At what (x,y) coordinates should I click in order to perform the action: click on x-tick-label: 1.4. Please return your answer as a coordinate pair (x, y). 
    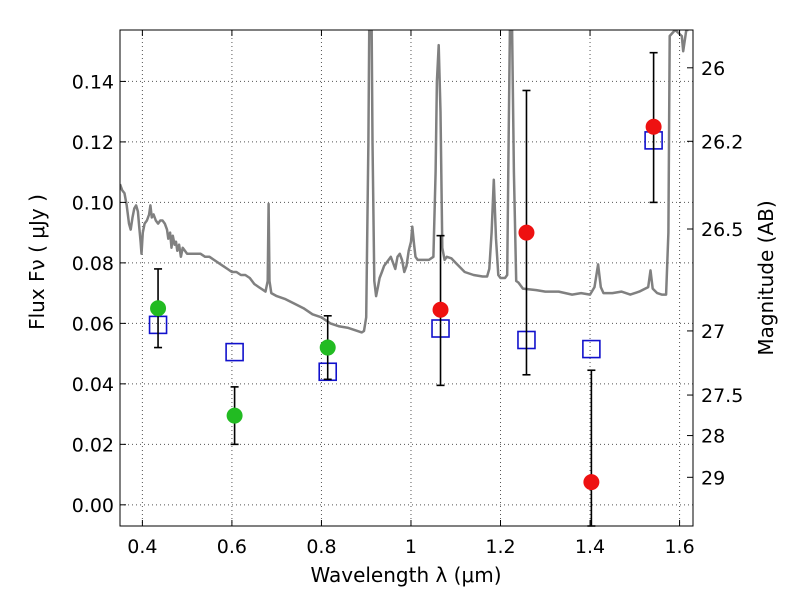
    Looking at the image, I should click on (590, 547).